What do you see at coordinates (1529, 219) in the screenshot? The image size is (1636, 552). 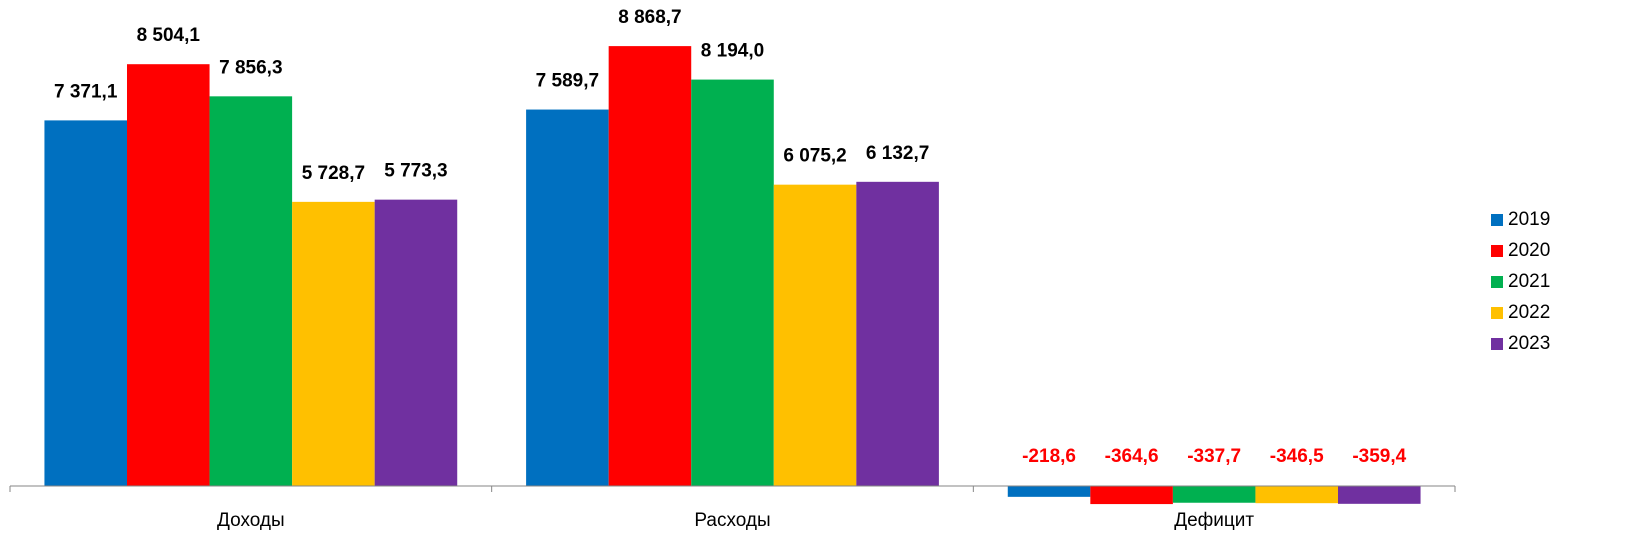 I see `legend-label: 2019` at bounding box center [1529, 219].